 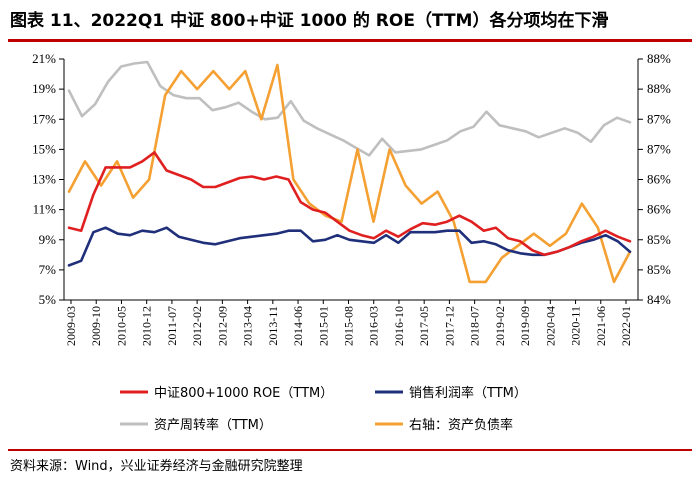 I want to click on x-tick-label: 2009-03, so click(x=71, y=326).